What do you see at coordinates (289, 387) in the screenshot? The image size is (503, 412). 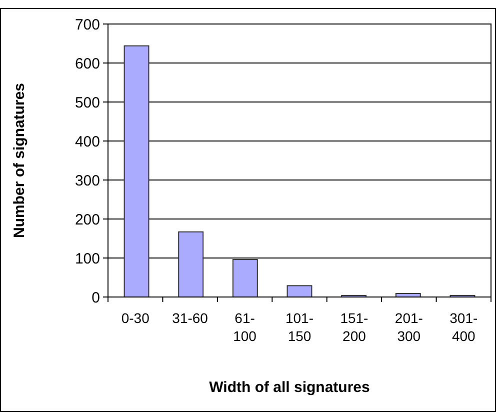 I see `x-axis-title: Width of all signatures` at bounding box center [289, 387].